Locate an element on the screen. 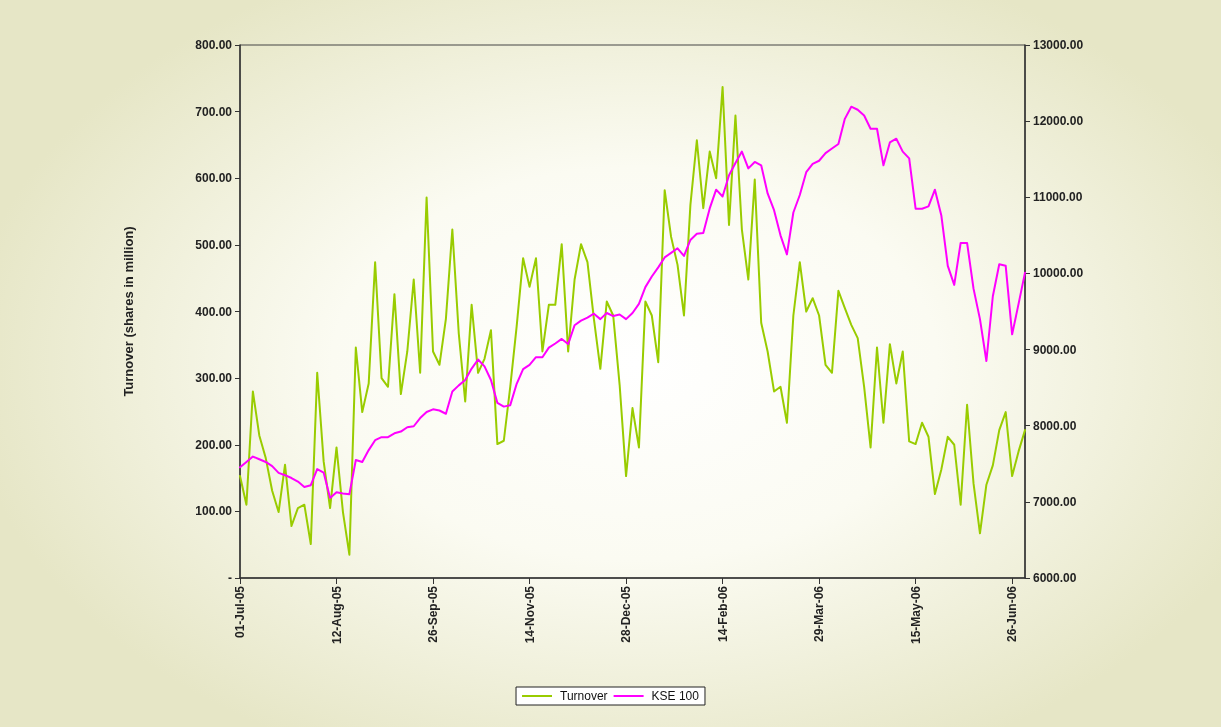 The width and height of the screenshot is (1221, 727). y2-tick-label: 6000.00 is located at coordinates (1055, 578).